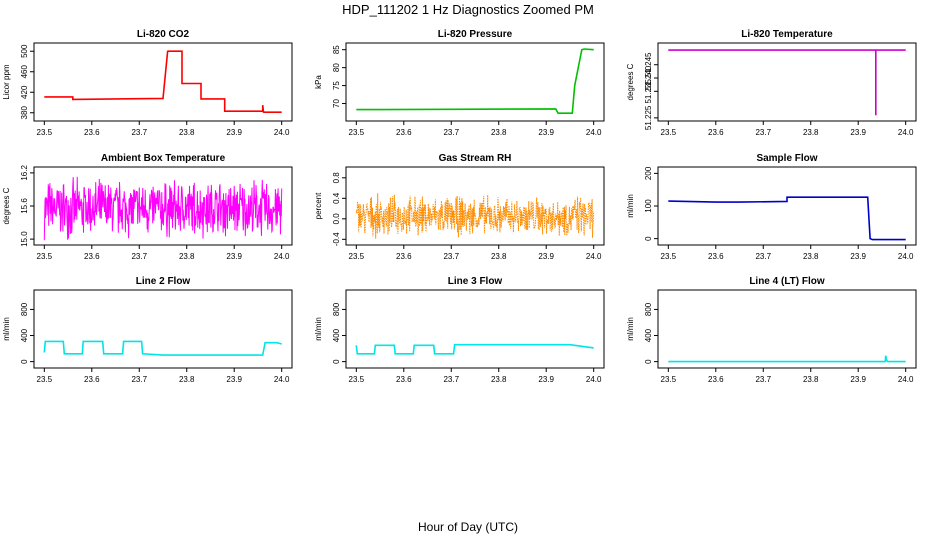 This screenshot has width=936, height=540. Describe the element at coordinates (648, 173) in the screenshot. I see `chart6-ytick-label: 200` at that location.